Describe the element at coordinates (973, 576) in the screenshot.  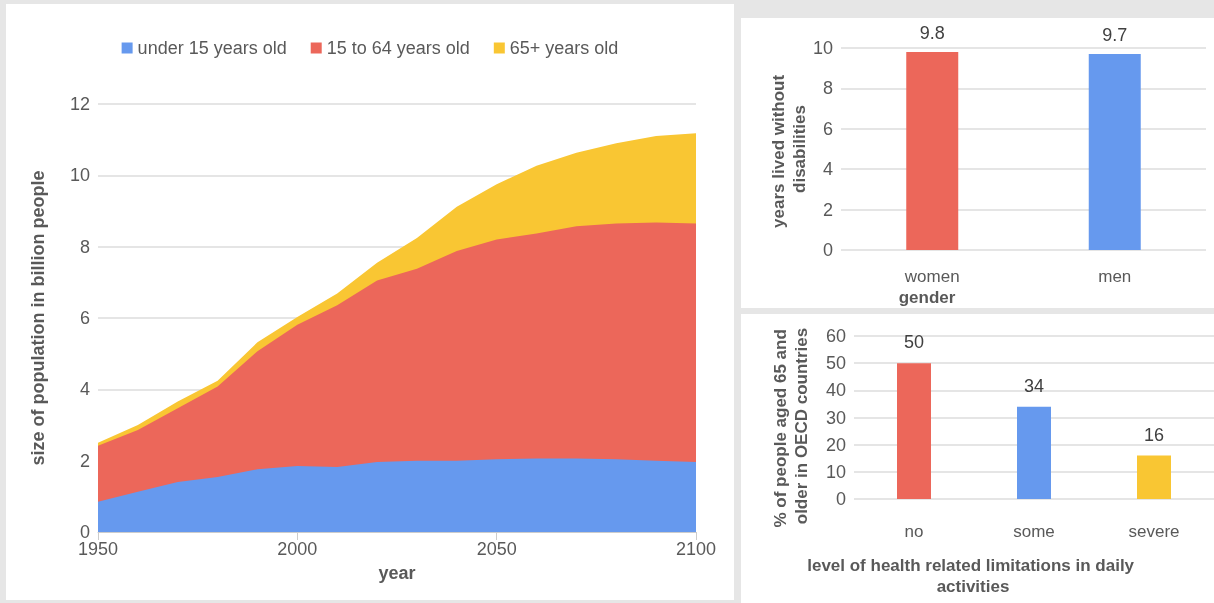
I see `x-axis-title: level of health related limitations in daily activities` at that location.